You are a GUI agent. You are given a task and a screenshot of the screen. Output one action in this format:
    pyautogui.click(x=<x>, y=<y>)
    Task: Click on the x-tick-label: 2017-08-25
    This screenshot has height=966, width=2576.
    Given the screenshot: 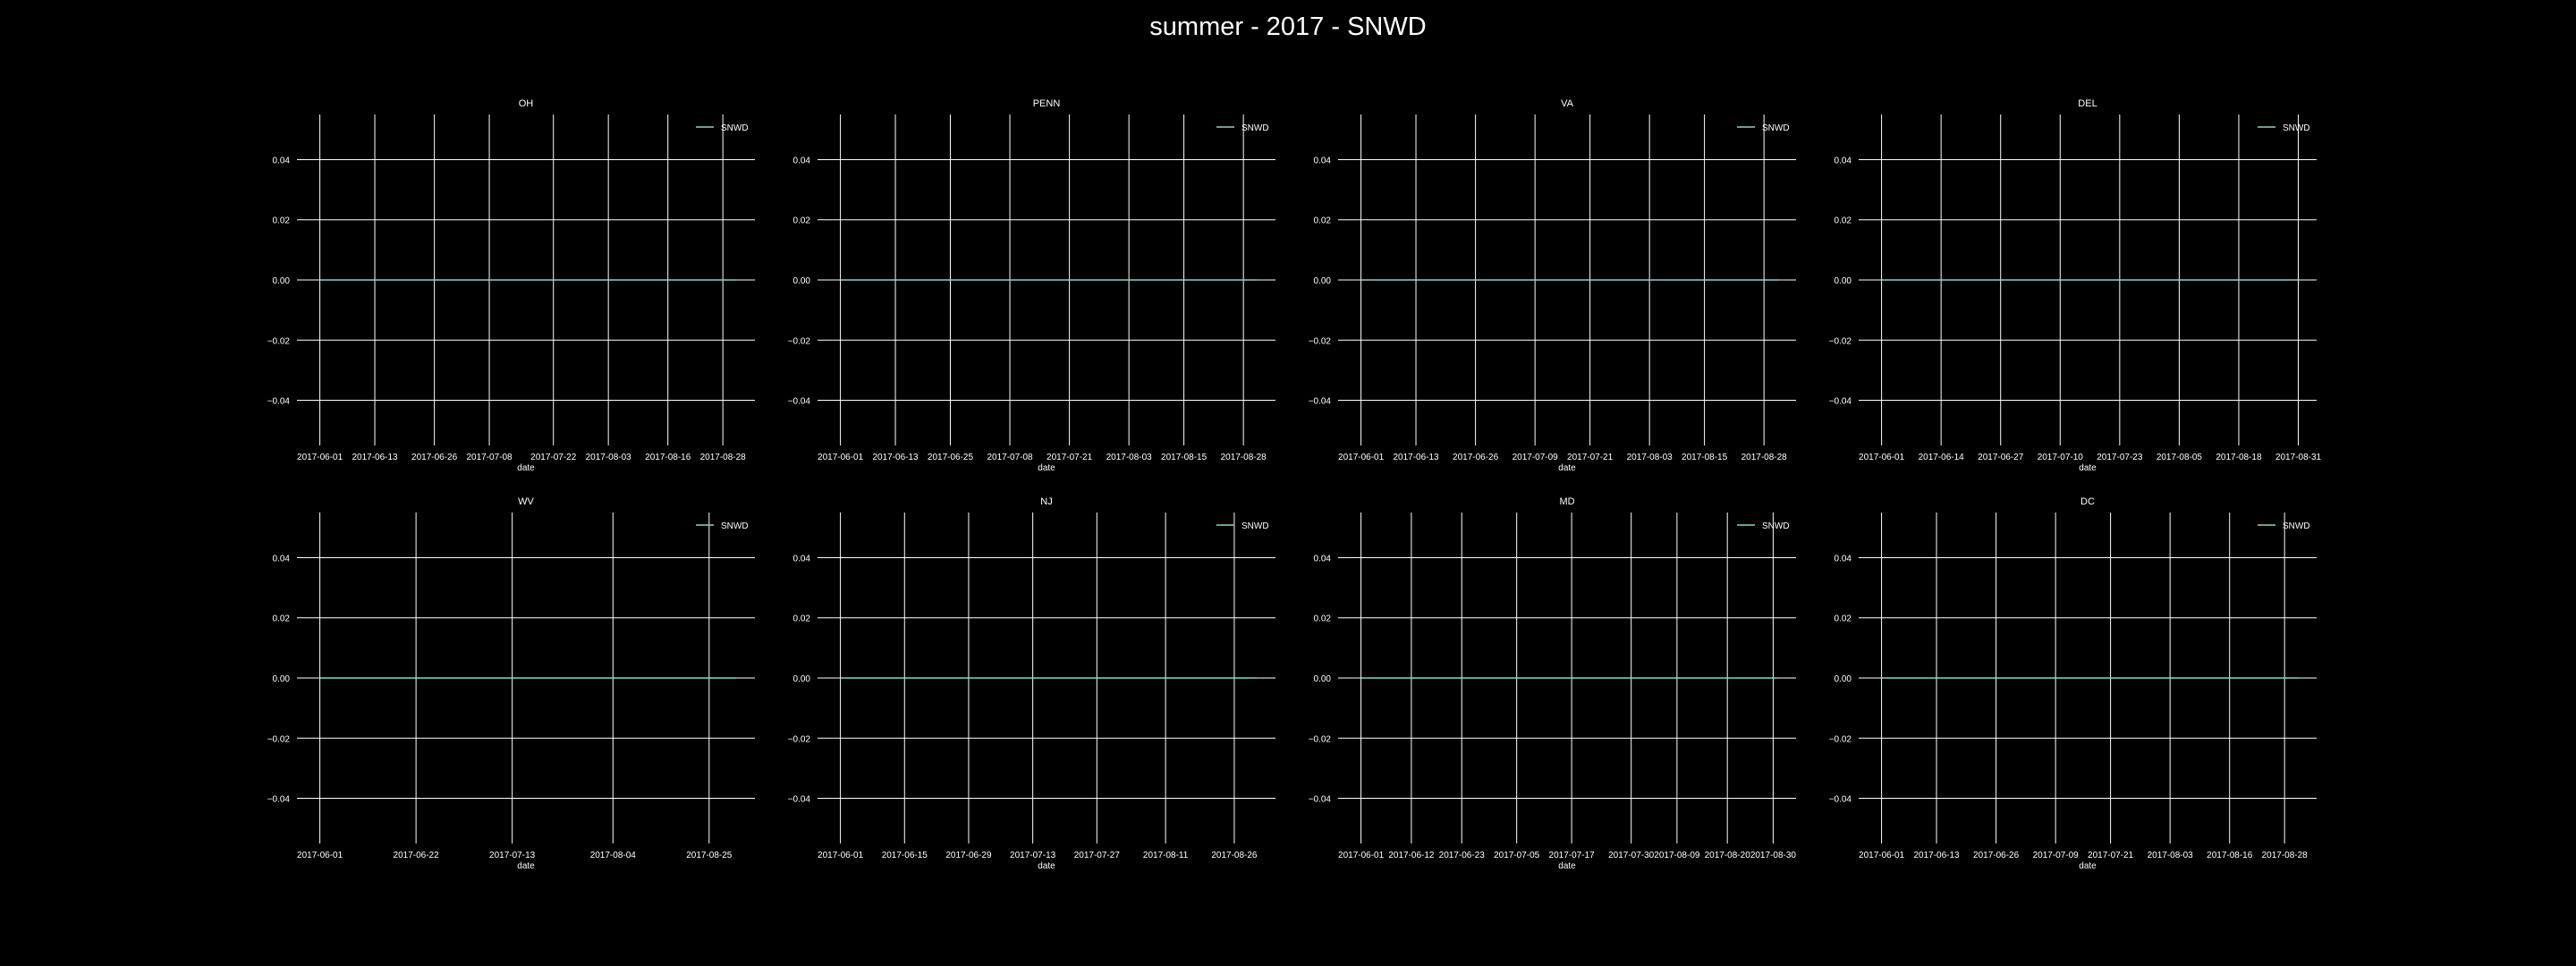 What is the action you would take?
    pyautogui.click(x=709, y=855)
    